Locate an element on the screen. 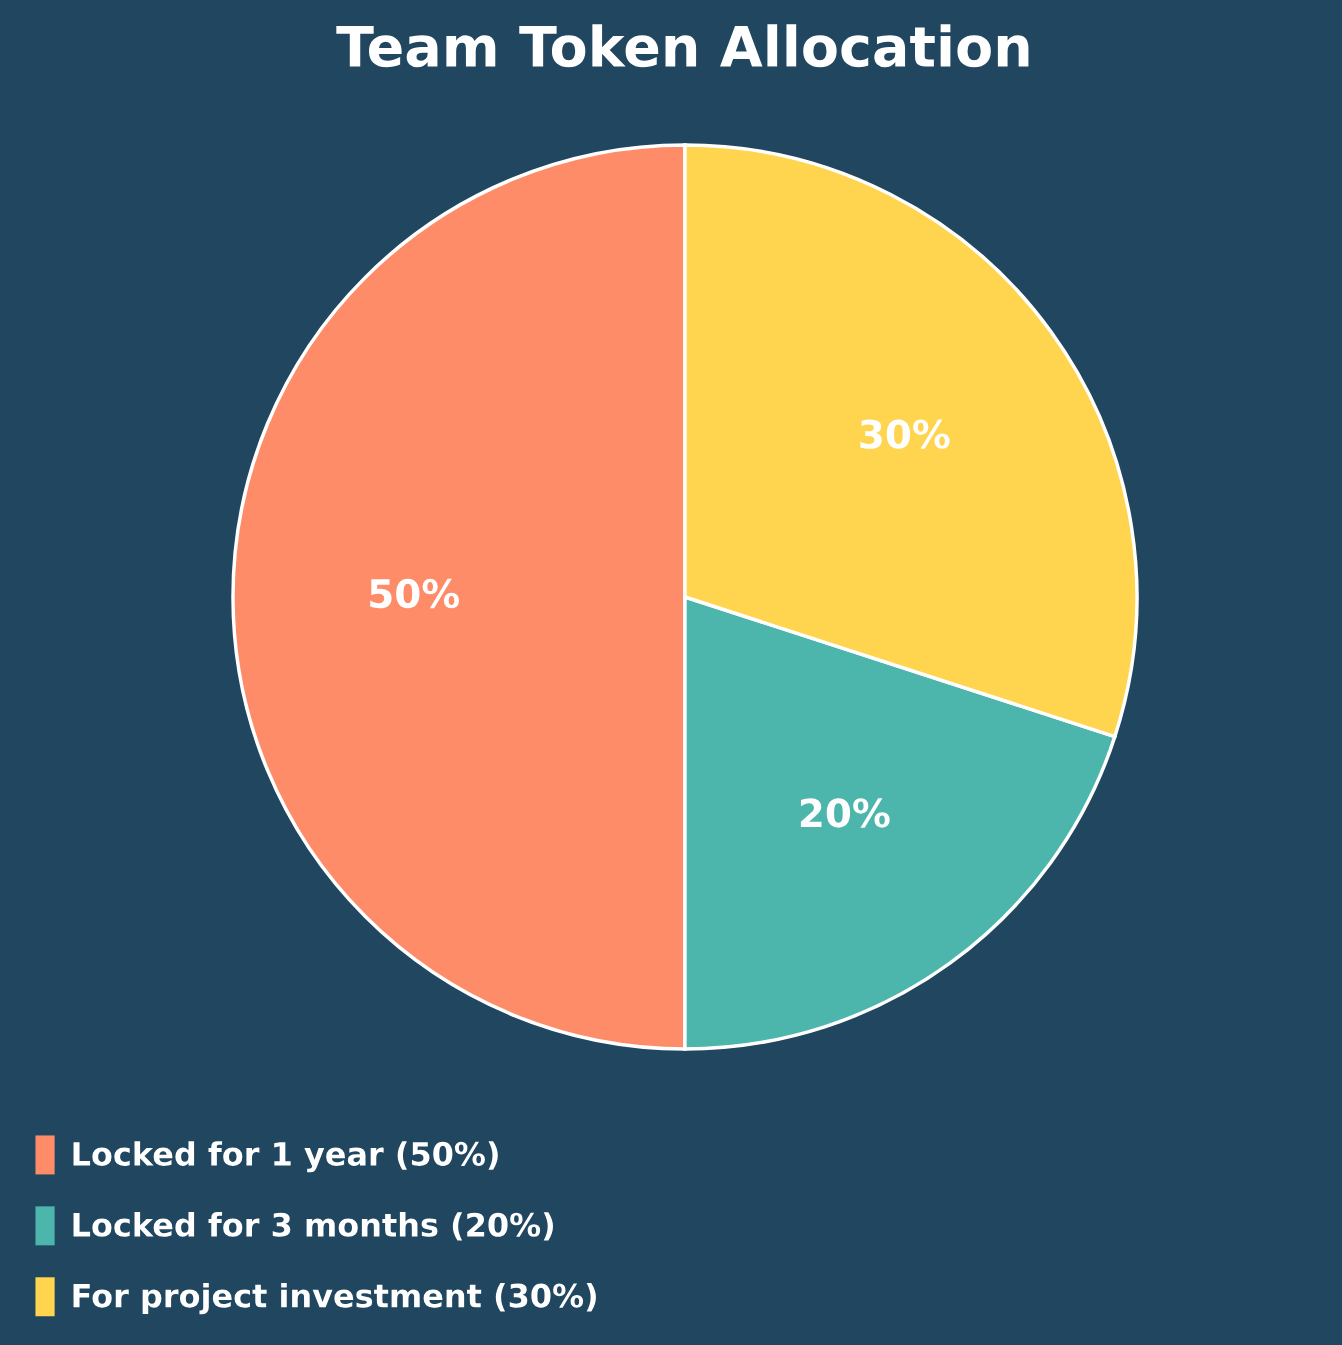  legend-label: Locked for 1 year (50%) is located at coordinates (285, 1157).